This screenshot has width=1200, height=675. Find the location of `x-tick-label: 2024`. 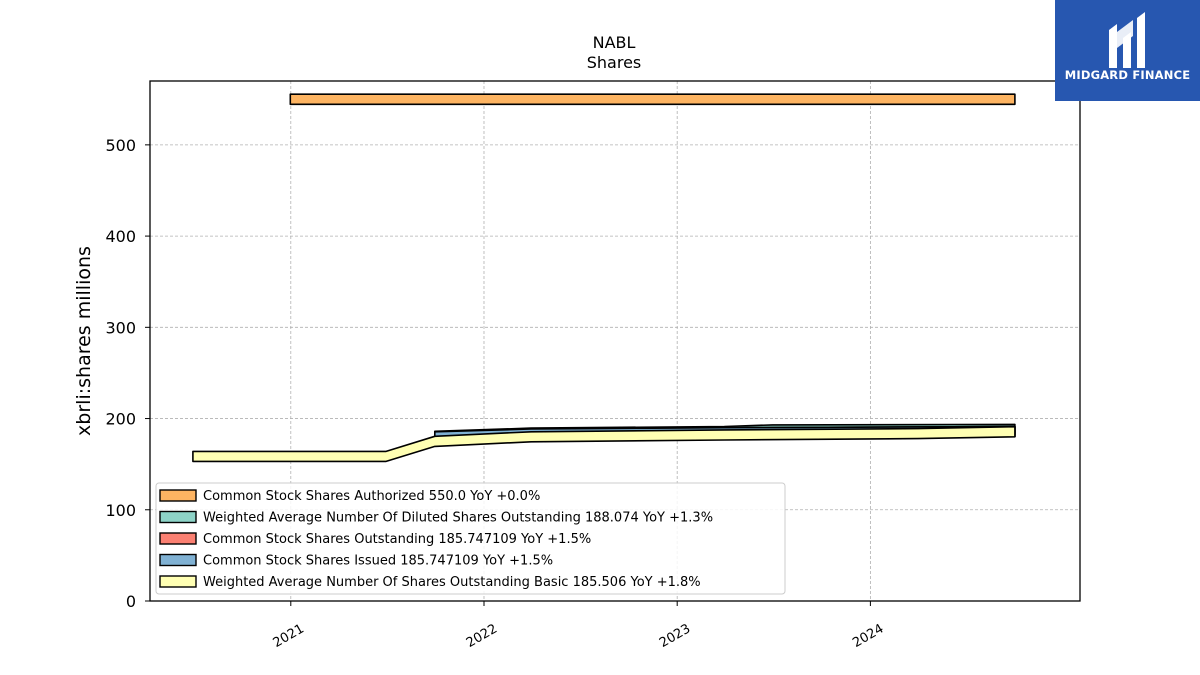

x-tick-label: 2024 is located at coordinates (868, 636).